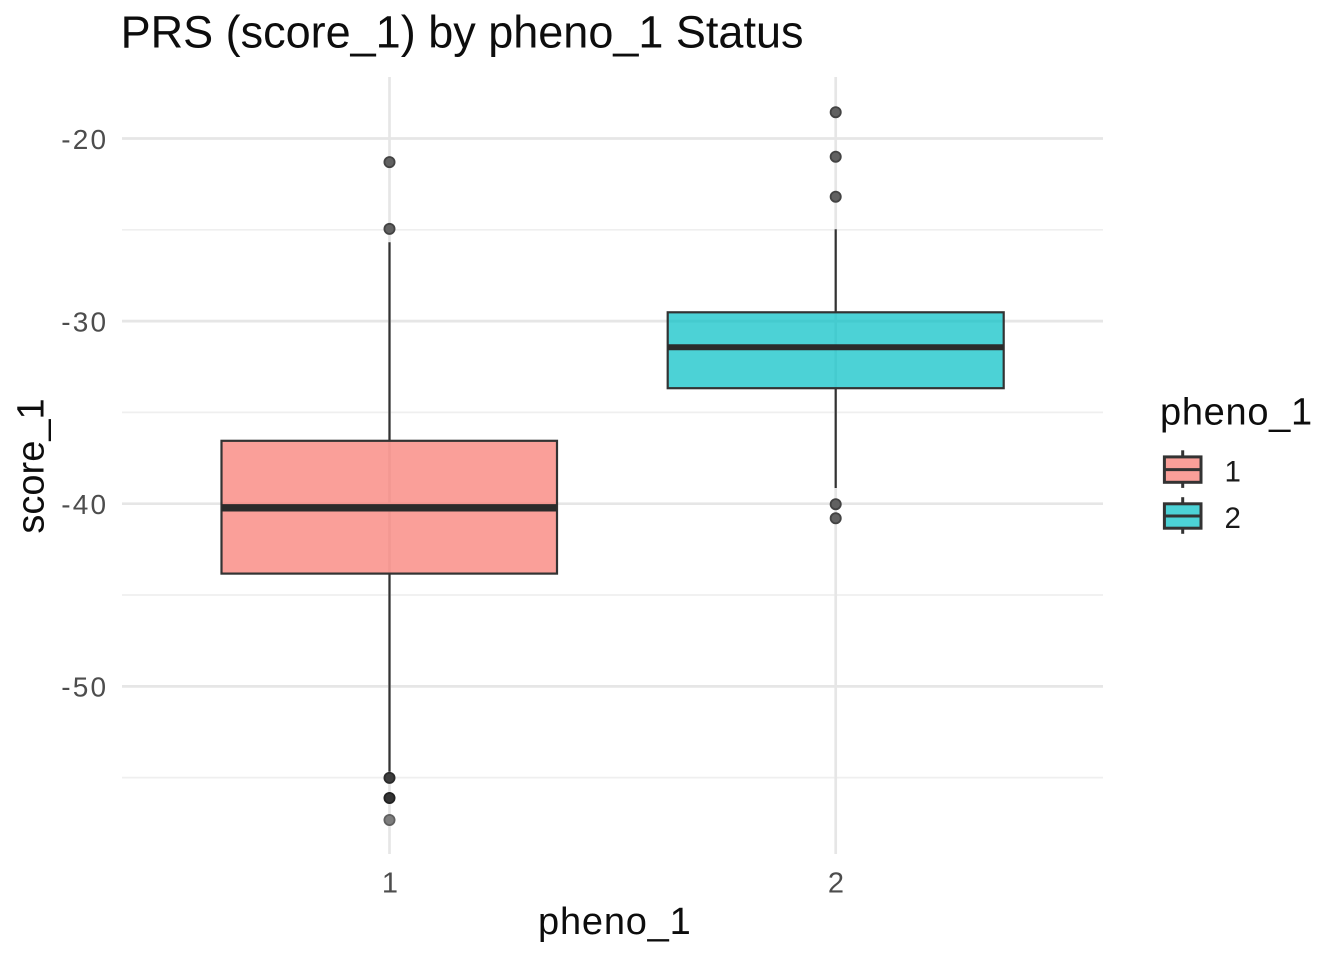 The height and width of the screenshot is (960, 1344). I want to click on svg-text: score_1, so click(32, 465).